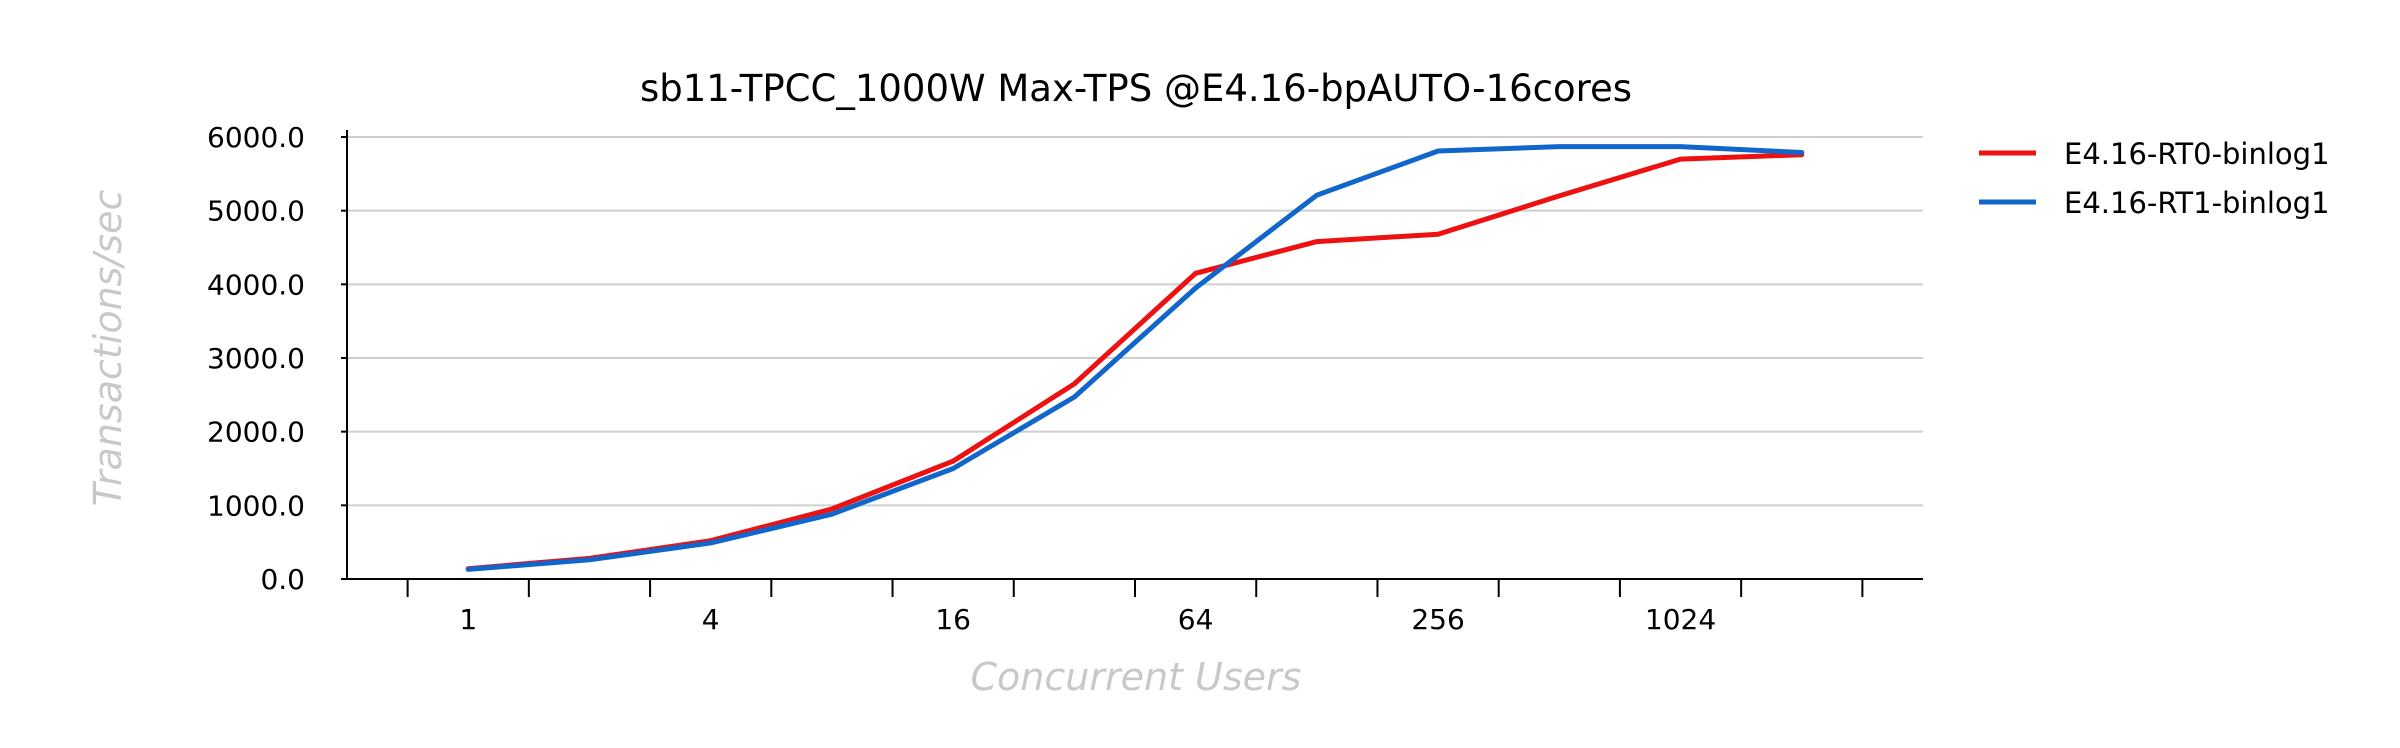 The width and height of the screenshot is (2400, 748). Describe the element at coordinates (256, 211) in the screenshot. I see `y-tick-label: 5000.0` at that location.